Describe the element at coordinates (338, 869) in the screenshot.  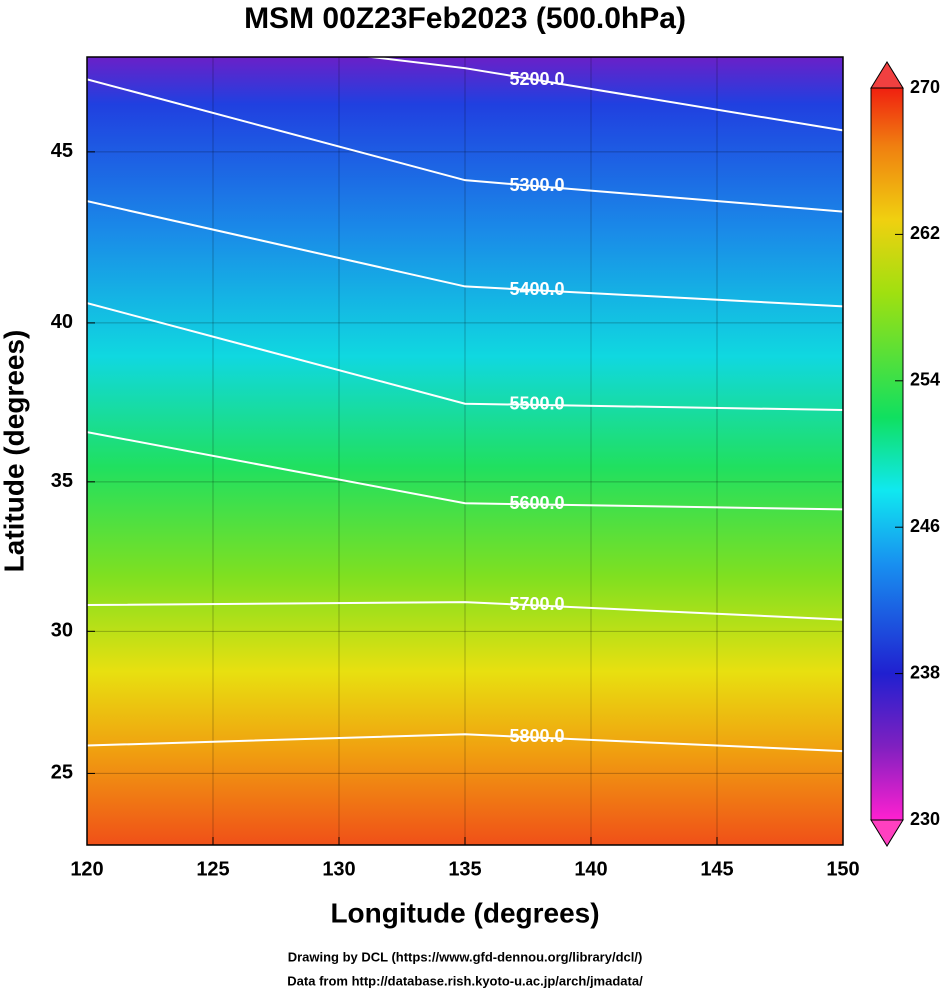
I see `x-tick-label: 130` at that location.